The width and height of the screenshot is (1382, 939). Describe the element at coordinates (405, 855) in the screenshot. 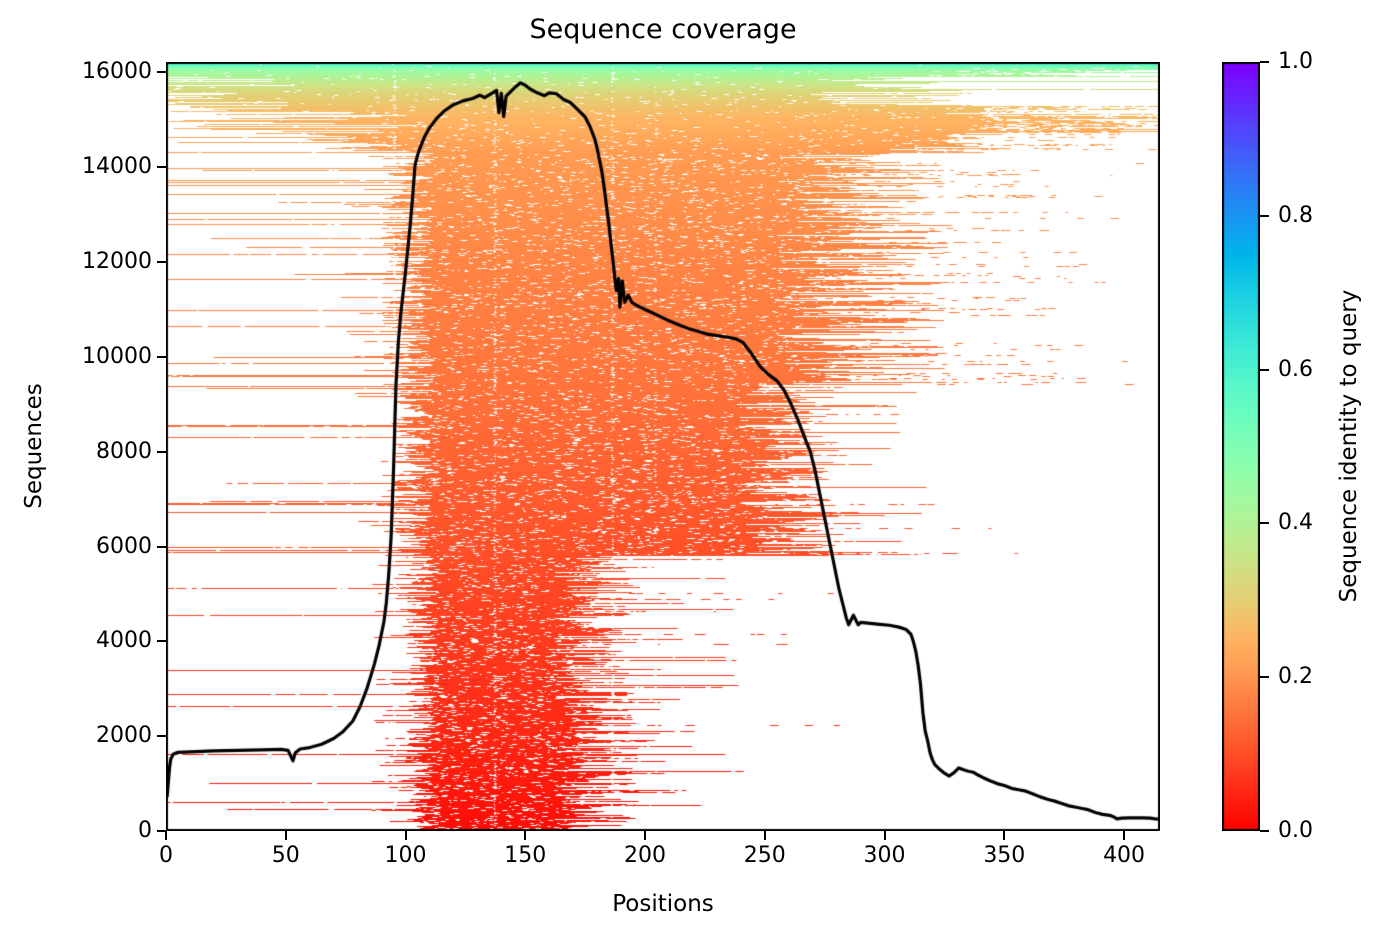

I see `x-tick-label: 100` at that location.